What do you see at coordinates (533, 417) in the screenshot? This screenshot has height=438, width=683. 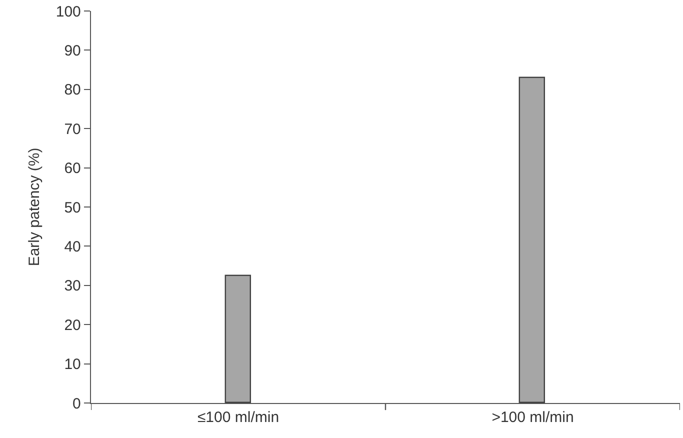 I see `x-tick-label: >100 ml/min` at bounding box center [533, 417].